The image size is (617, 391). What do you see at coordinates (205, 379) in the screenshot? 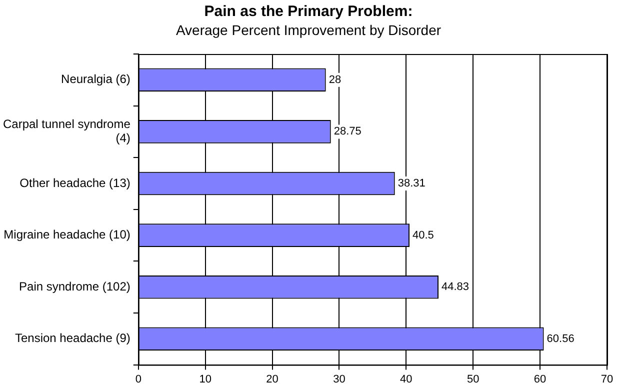
I see `x-tick-label: 10` at bounding box center [205, 379].